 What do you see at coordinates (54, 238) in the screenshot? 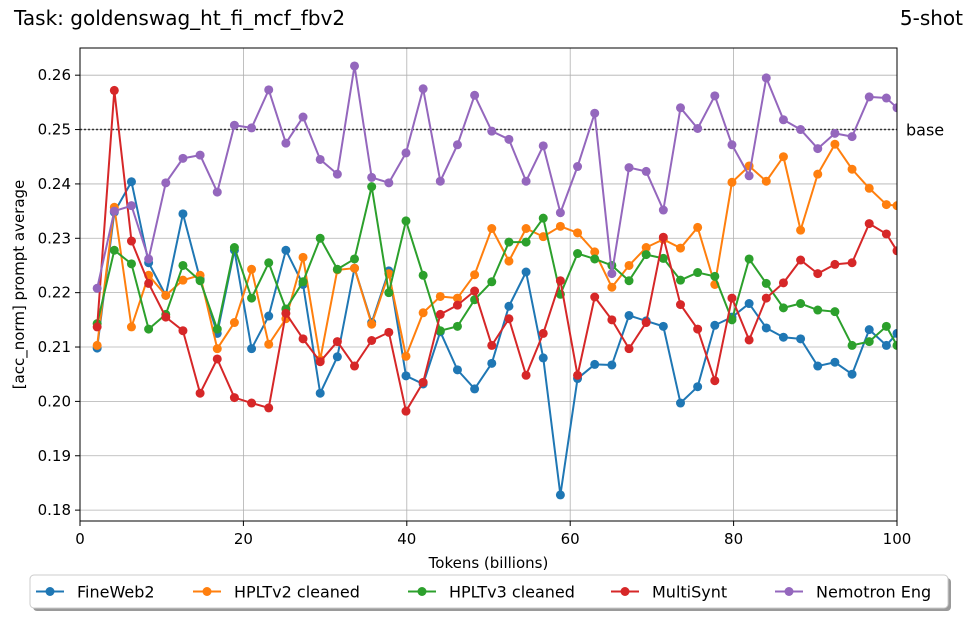
I see `y-tick-label: 0.23` at bounding box center [54, 238].